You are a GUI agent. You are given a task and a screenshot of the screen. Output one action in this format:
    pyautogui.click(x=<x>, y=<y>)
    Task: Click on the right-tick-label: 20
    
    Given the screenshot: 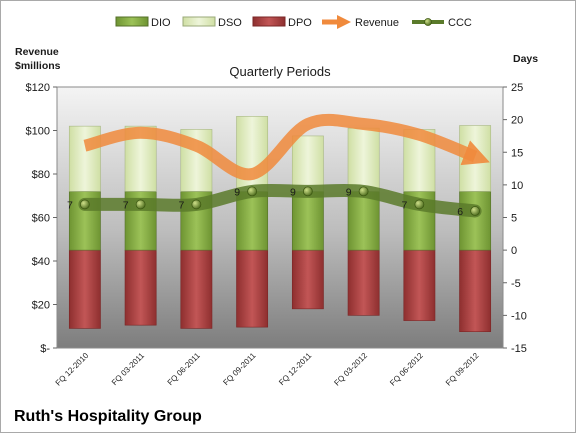 What is the action you would take?
    pyautogui.click(x=517, y=121)
    